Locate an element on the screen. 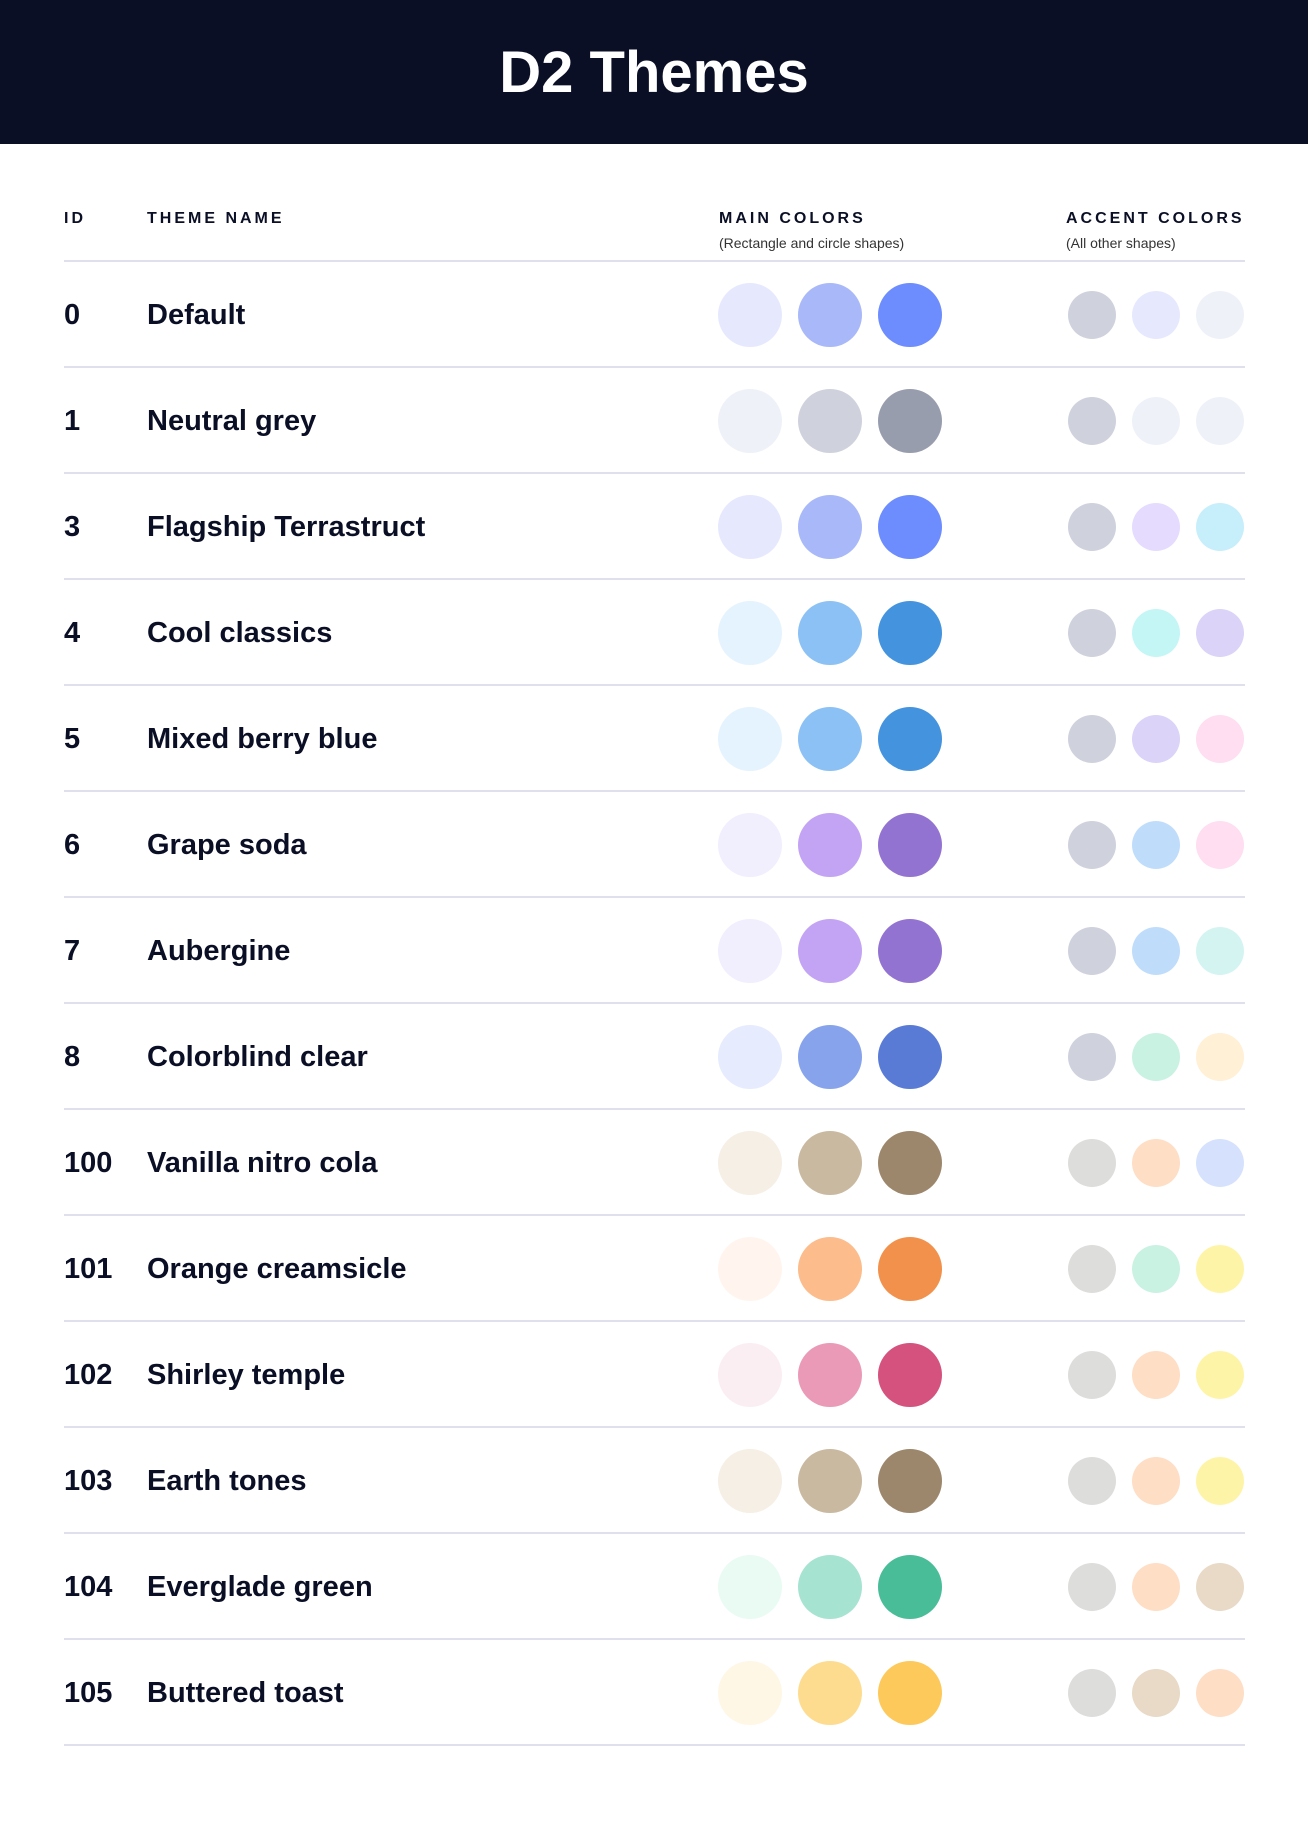 Image resolution: width=1308 pixels, height=1826 pixels. theme-row: 8 Colorblind clear is located at coordinates (654, 1057).